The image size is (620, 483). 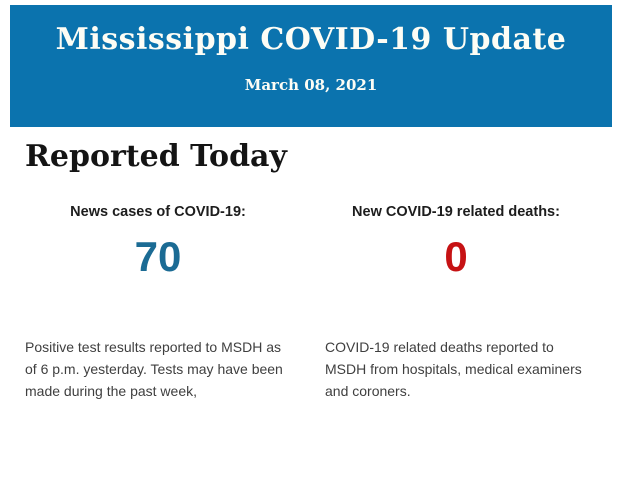 I want to click on page-title: Mississippi COVID-19 Update, so click(x=311, y=39).